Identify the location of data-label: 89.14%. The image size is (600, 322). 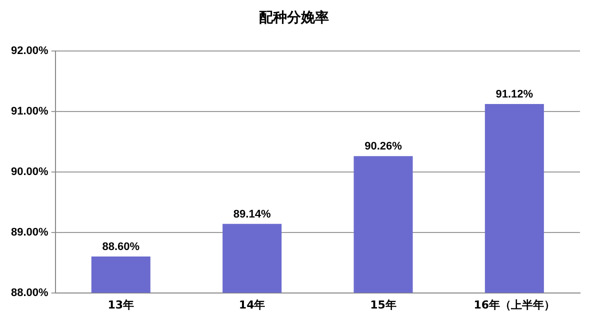
(252, 214).